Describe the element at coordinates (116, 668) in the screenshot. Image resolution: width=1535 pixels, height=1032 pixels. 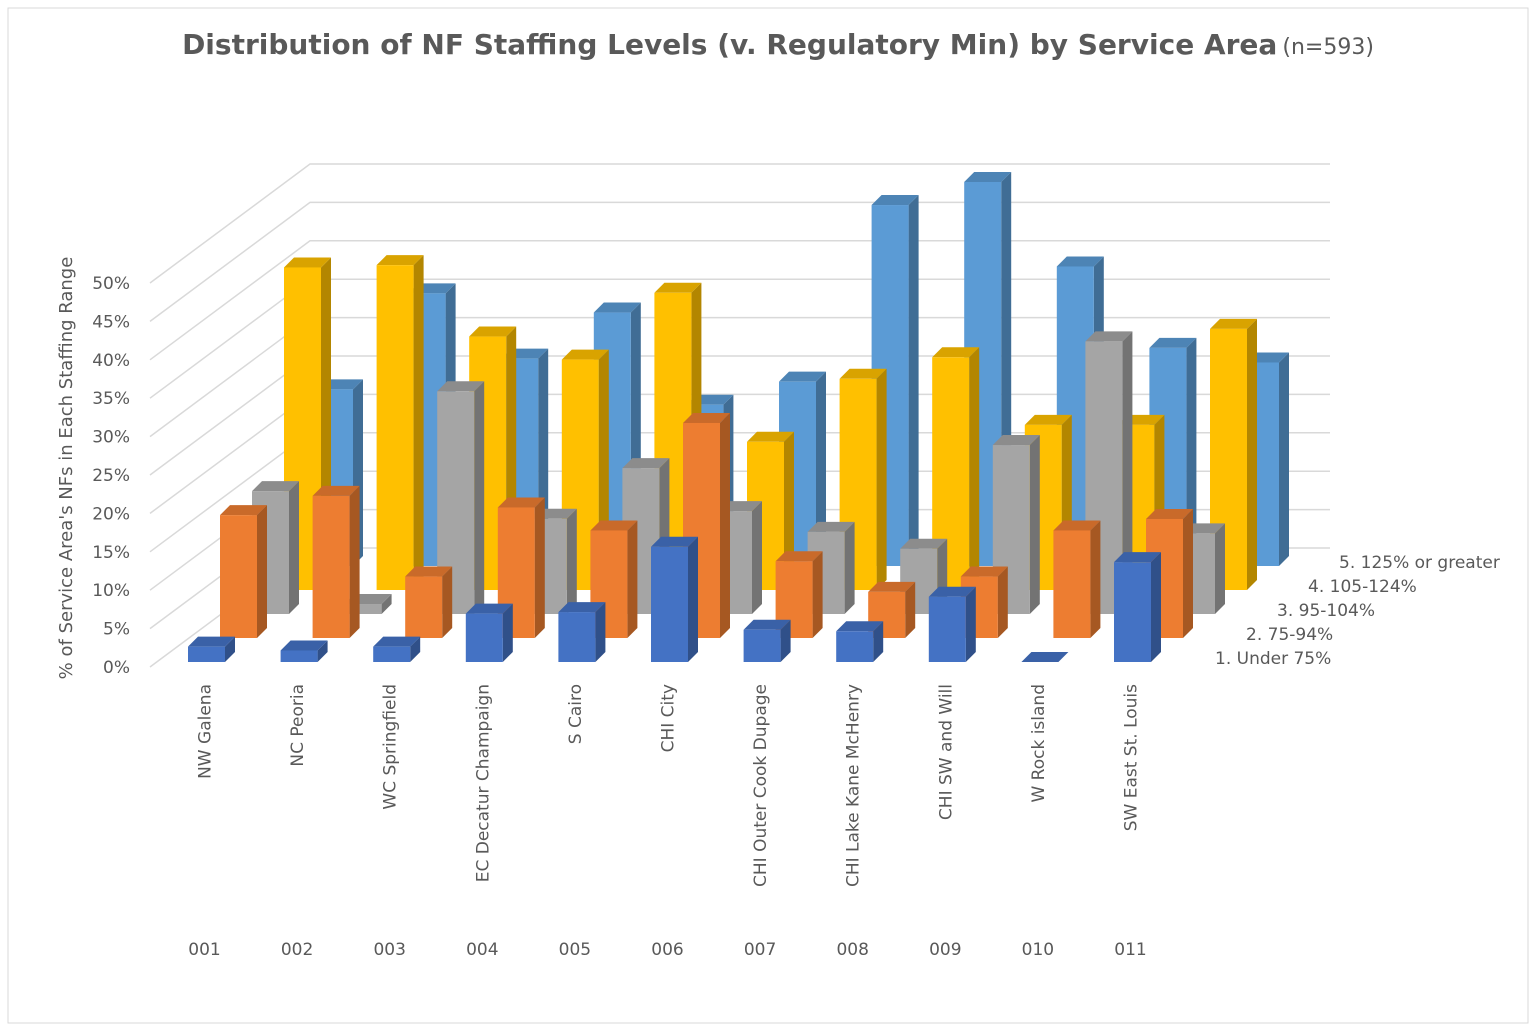
I see `y-tick-label: 0%` at that location.